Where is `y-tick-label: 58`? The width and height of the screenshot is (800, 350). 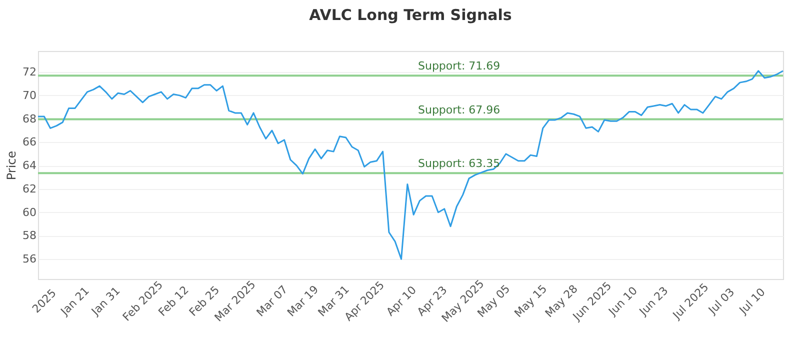 y-tick-label: 58 is located at coordinates (29, 235).